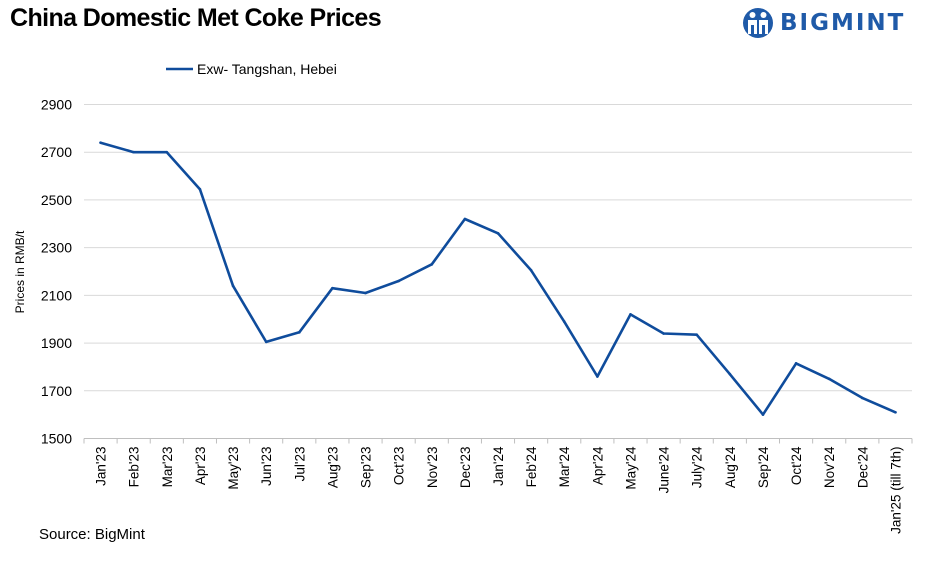 The image size is (934, 561). Describe the element at coordinates (56, 200) in the screenshot. I see `y-tick-label: 2500` at that location.